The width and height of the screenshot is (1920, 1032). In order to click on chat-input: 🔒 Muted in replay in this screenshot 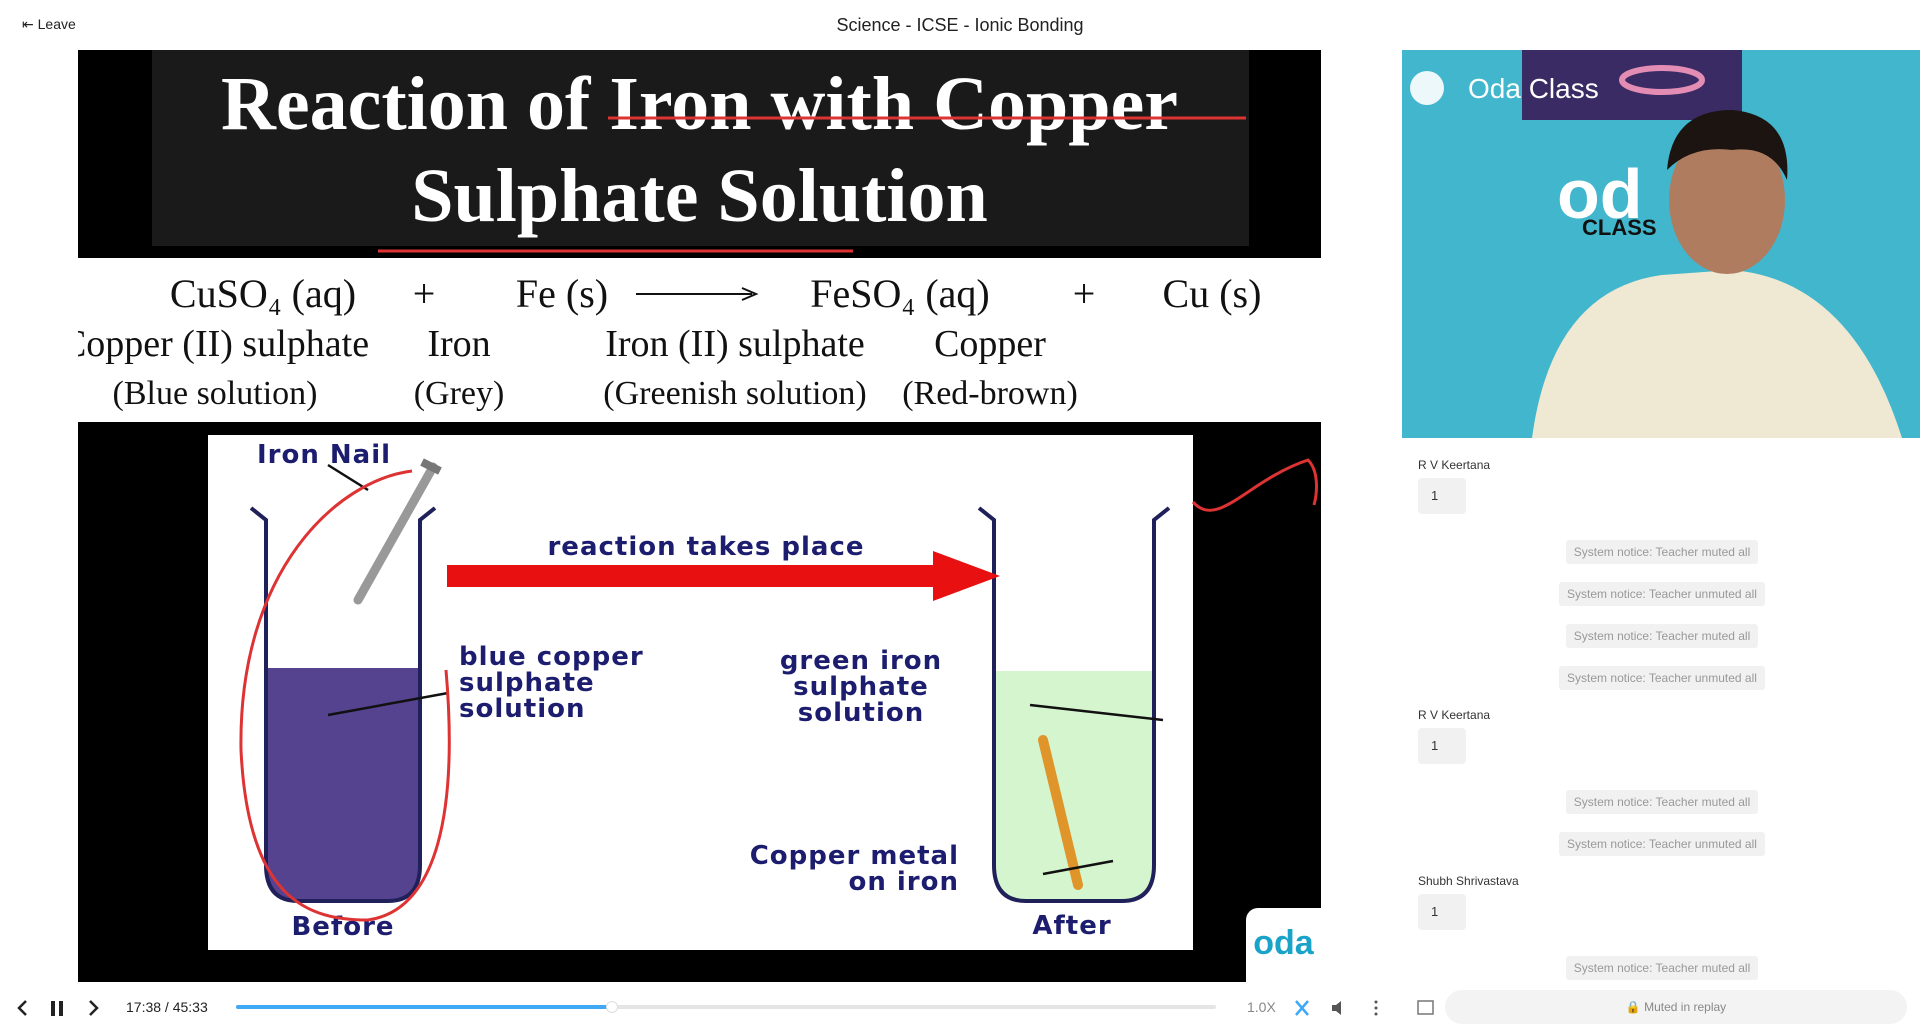, I will do `click(1676, 1007)`.